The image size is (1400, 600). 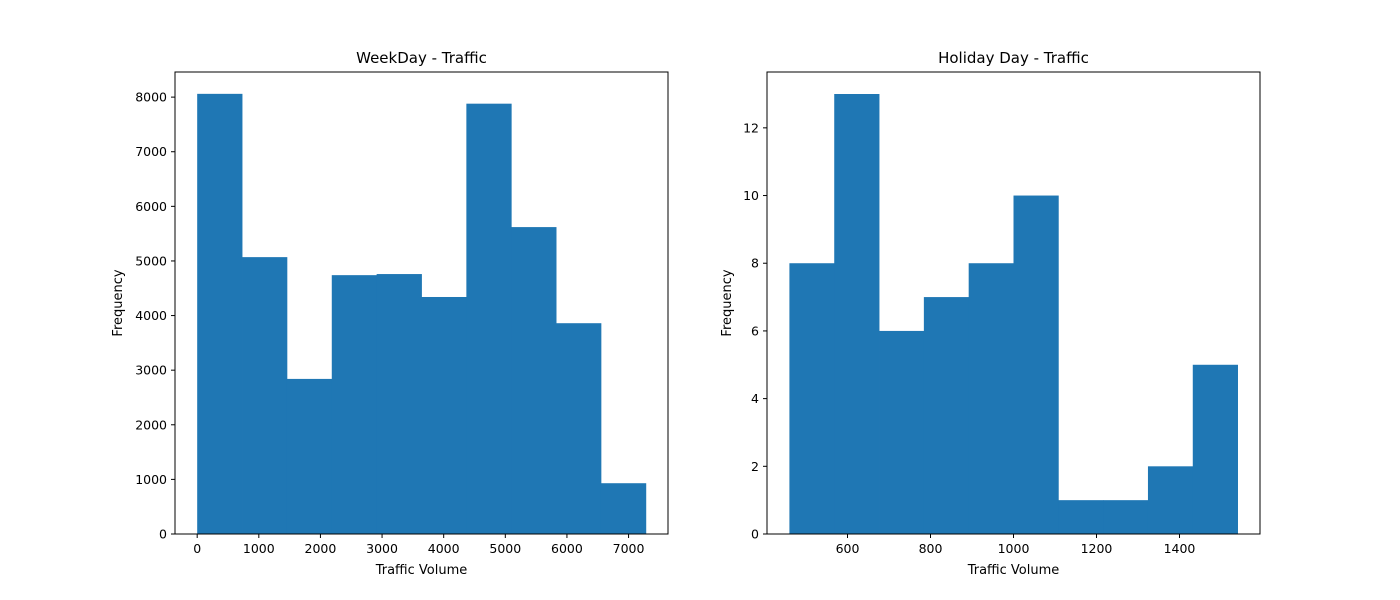 What do you see at coordinates (382, 548) in the screenshot?
I see `x-tick-label: 3000` at bounding box center [382, 548].